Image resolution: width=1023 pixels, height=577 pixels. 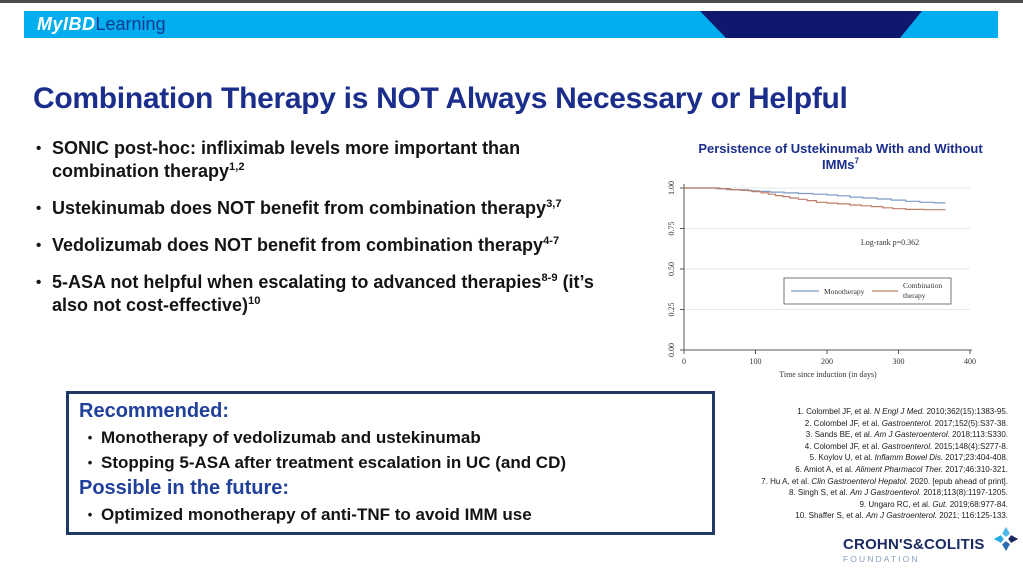 What do you see at coordinates (914, 544) in the screenshot?
I see `foundation-name-text: CROHN'S&COLITIS` at bounding box center [914, 544].